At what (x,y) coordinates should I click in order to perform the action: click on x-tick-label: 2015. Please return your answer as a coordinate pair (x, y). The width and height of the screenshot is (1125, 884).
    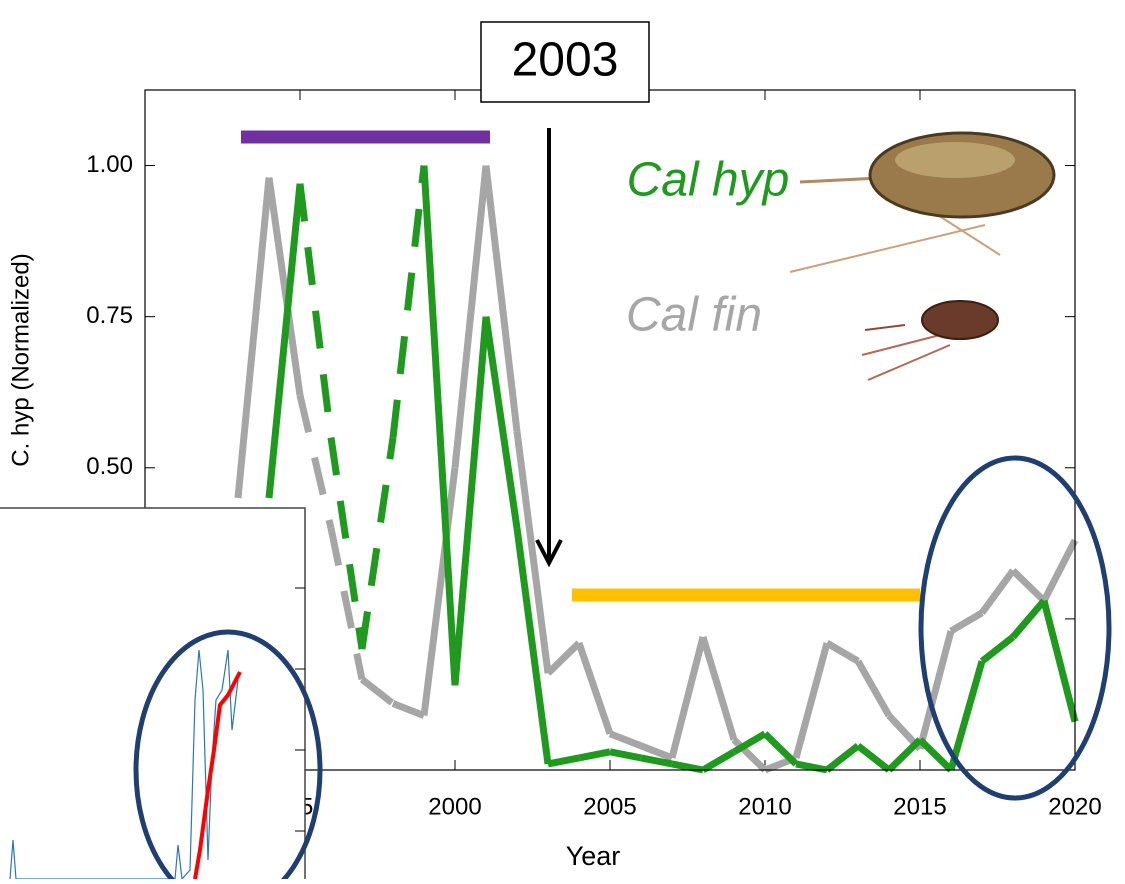
    Looking at the image, I should click on (919, 806).